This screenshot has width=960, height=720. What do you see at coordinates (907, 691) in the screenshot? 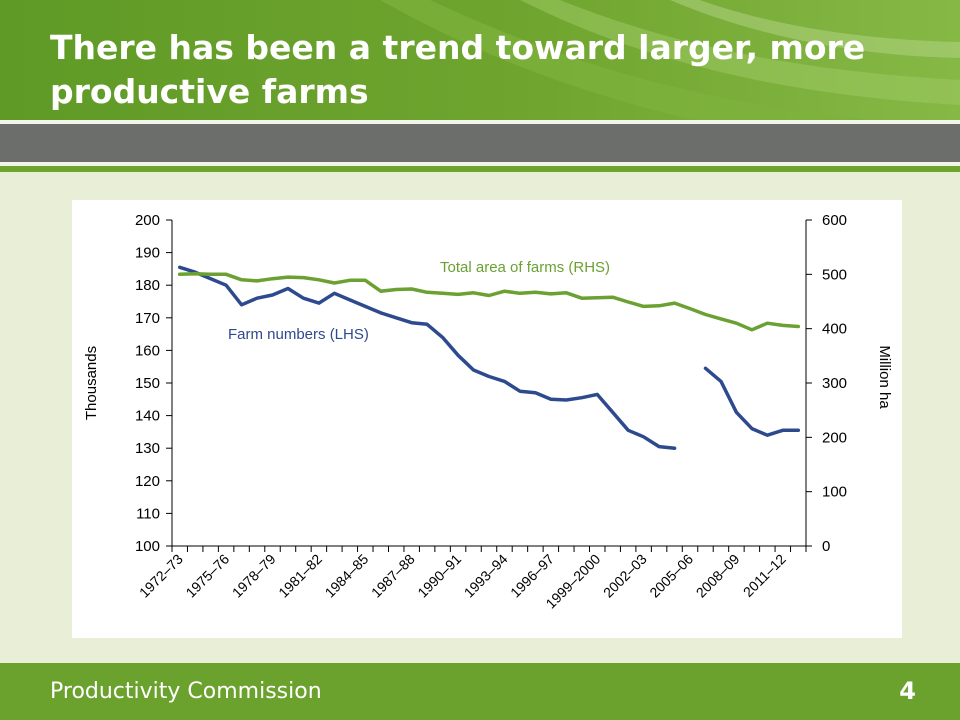
I see `page-number: 4` at bounding box center [907, 691].